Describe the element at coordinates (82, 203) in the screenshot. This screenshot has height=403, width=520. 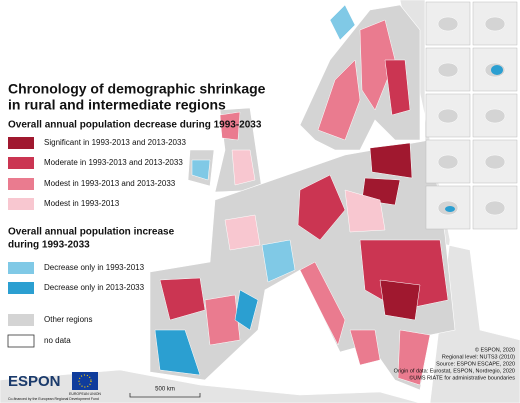
I see `legend-label: Modest in 1993-2013` at that location.